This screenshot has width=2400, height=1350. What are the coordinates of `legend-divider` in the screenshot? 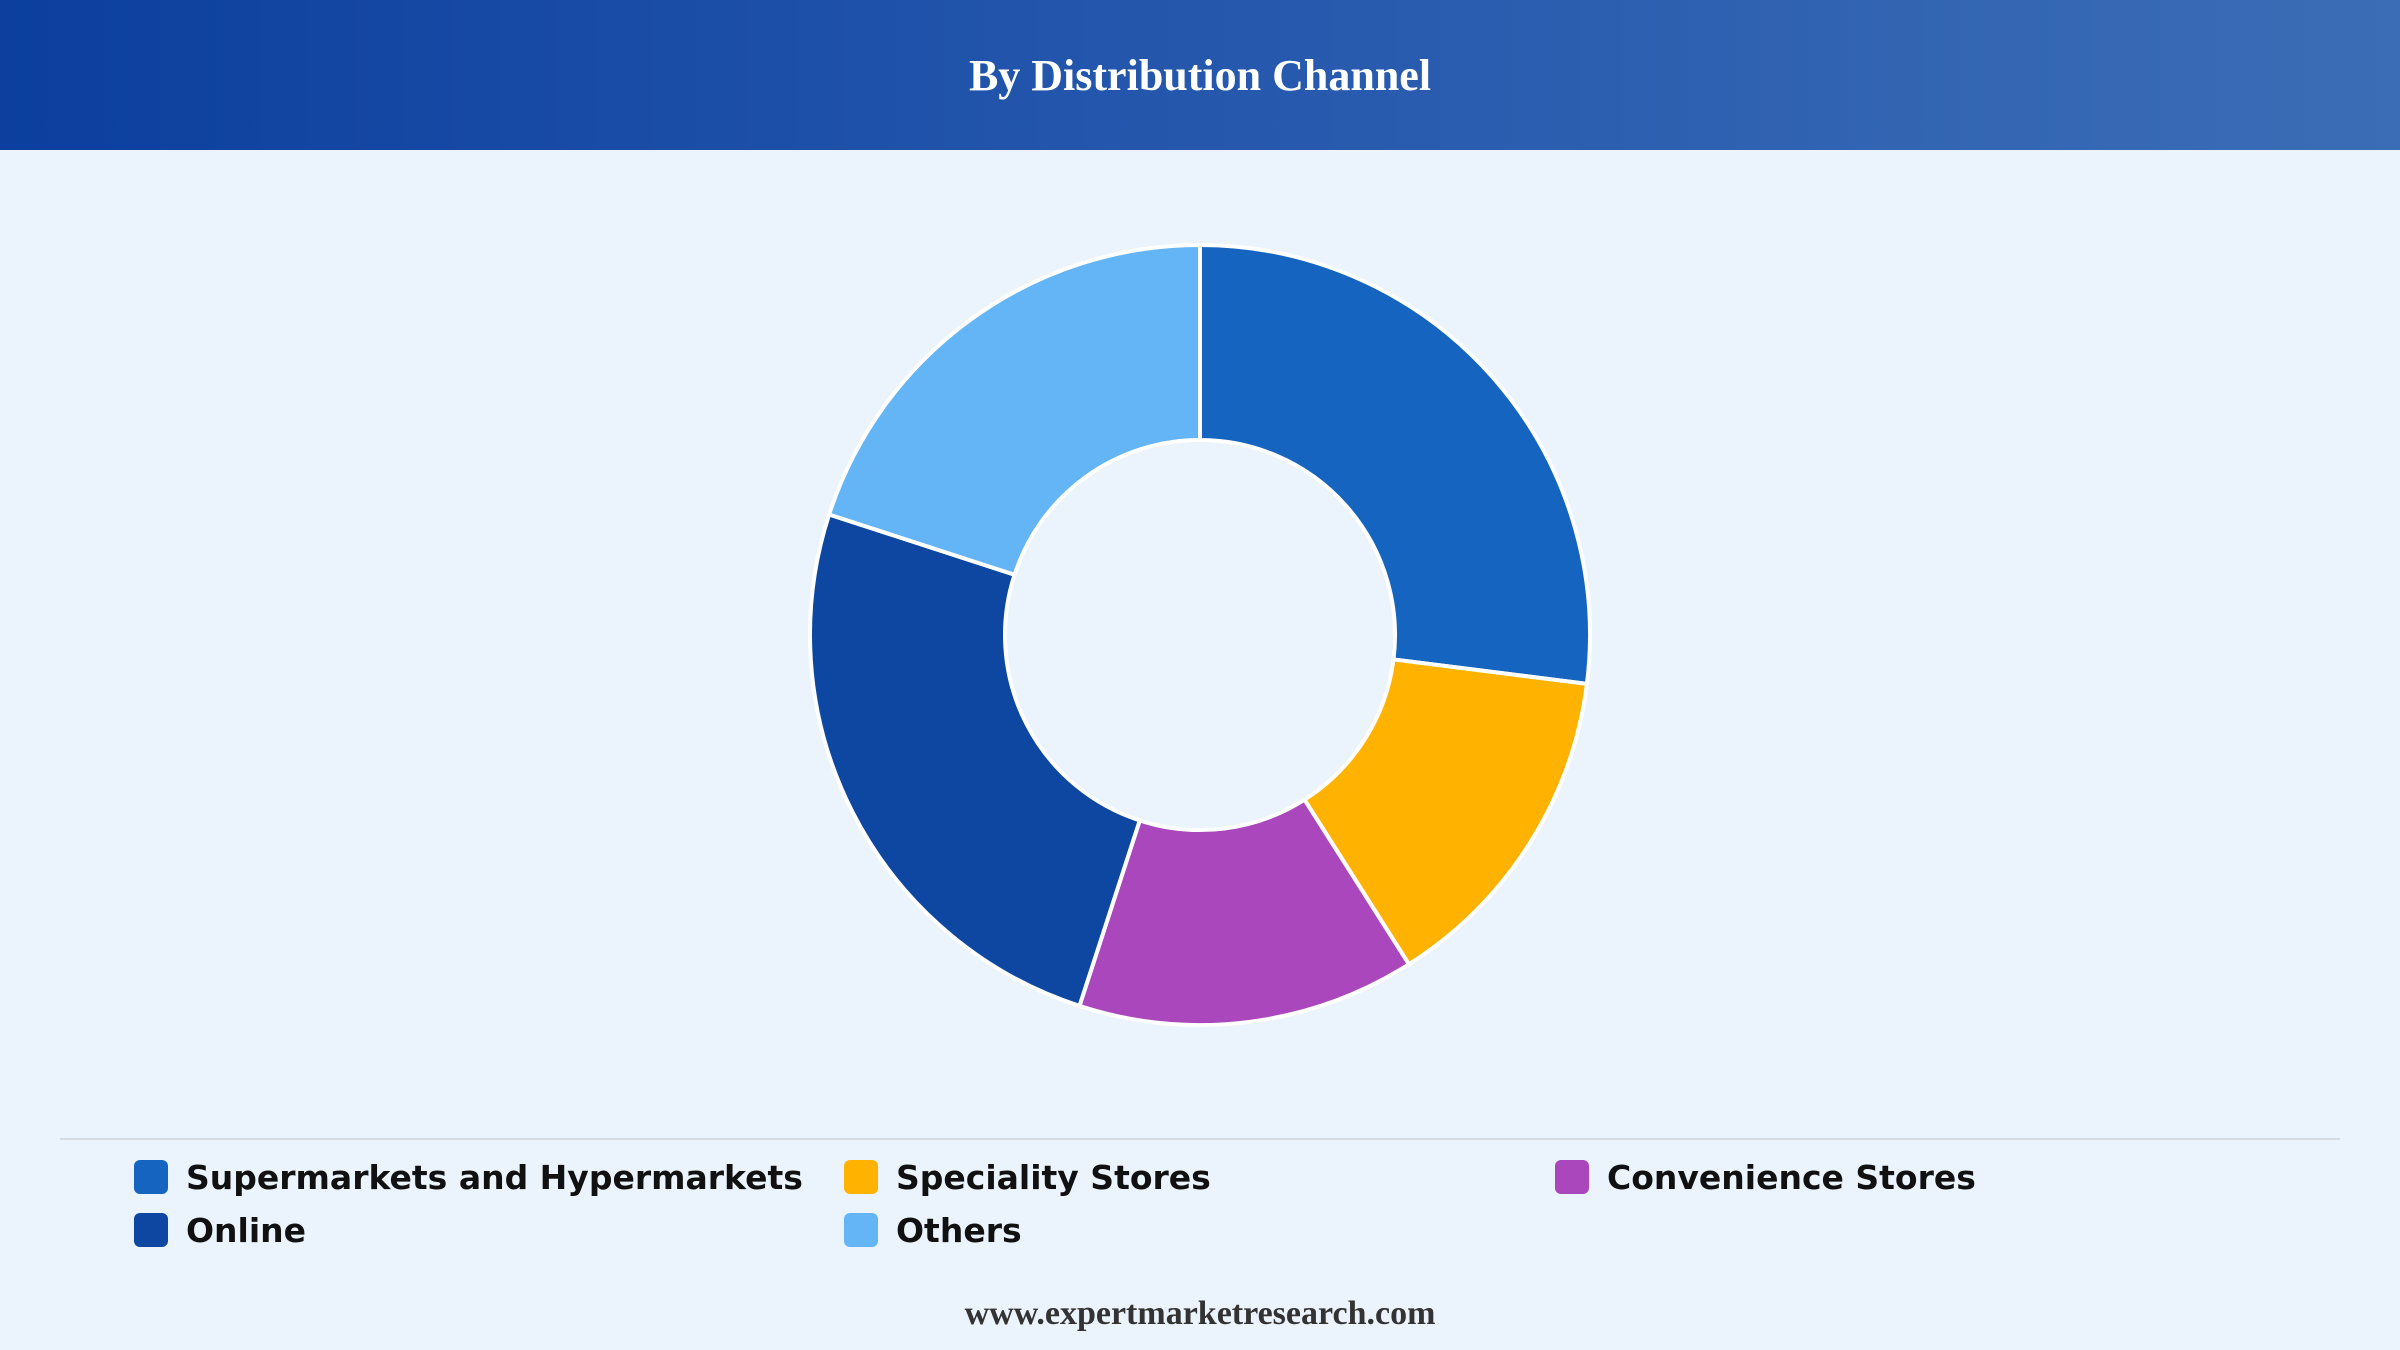 It's located at (1200, 1139).